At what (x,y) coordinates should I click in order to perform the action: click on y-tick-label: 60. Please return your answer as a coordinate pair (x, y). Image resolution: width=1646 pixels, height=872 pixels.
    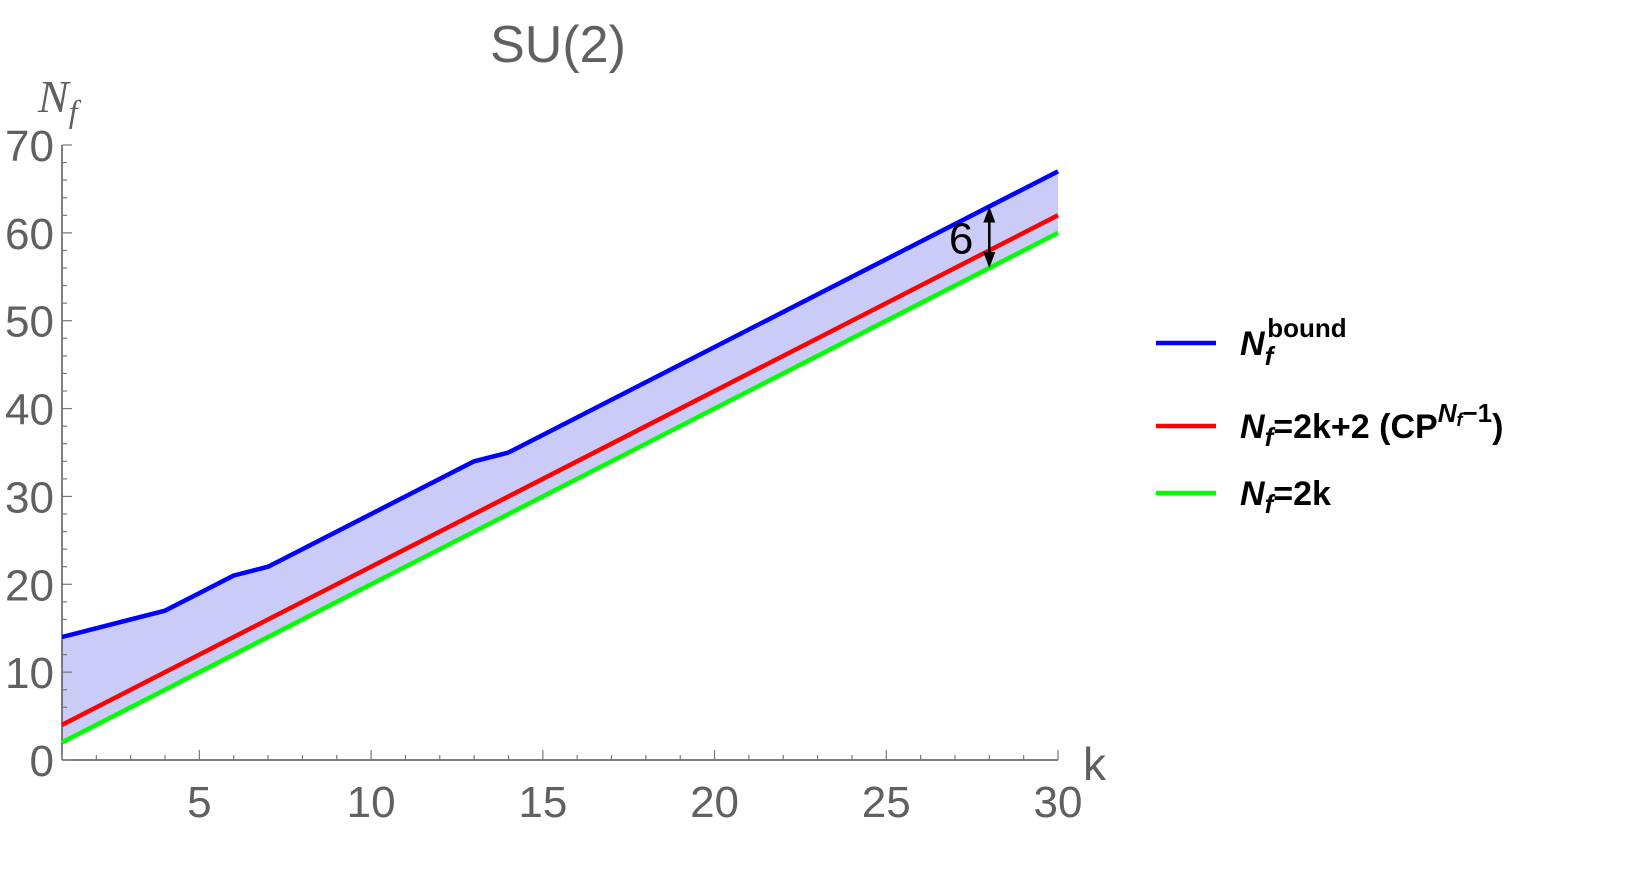
    Looking at the image, I should click on (29, 234).